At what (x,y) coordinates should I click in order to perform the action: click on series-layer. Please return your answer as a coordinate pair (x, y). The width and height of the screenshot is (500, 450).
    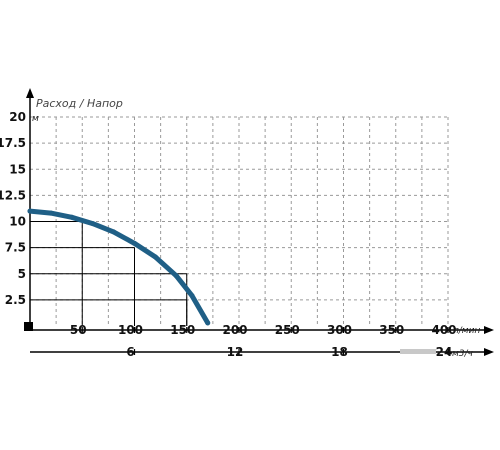
    Looking at the image, I should click on (119, 267).